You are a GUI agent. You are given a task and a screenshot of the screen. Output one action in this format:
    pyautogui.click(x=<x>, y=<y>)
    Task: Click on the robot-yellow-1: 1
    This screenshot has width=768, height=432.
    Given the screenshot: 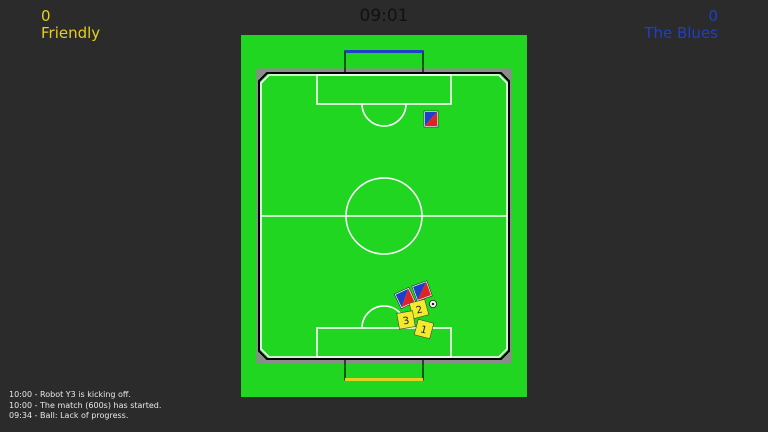 What is the action you would take?
    pyautogui.click(x=424, y=329)
    